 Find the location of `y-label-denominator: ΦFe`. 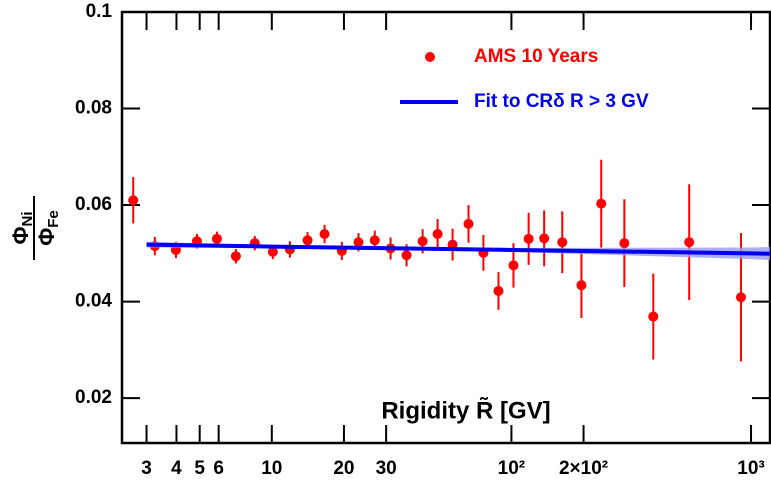

y-label-denominator: ΦFe is located at coordinates (48, 228).